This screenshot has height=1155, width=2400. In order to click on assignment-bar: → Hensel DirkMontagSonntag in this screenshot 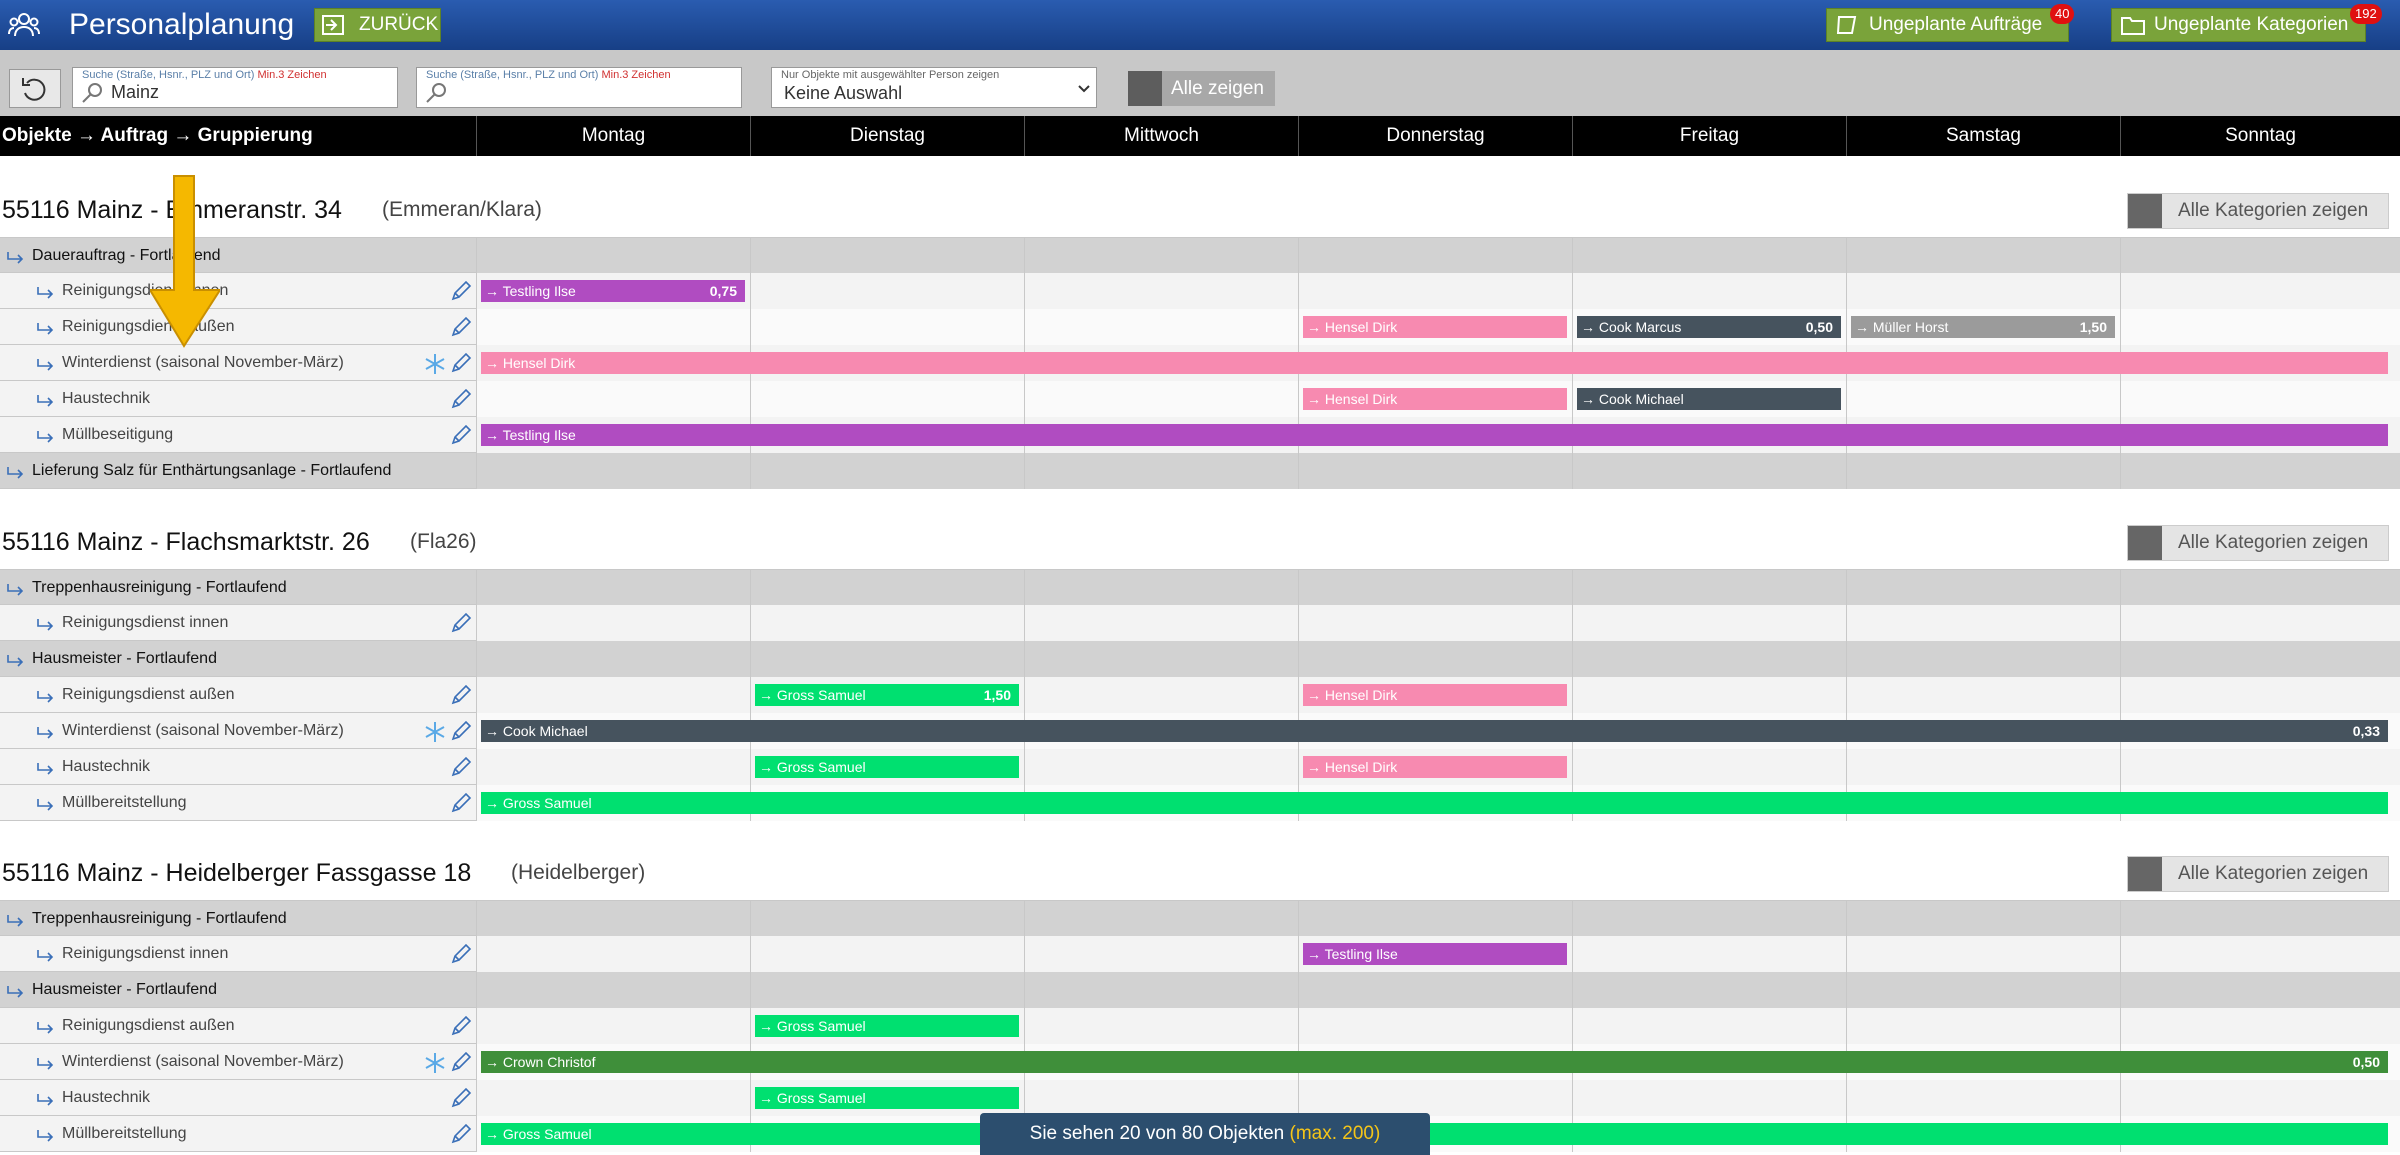, I will do `click(1434, 363)`.